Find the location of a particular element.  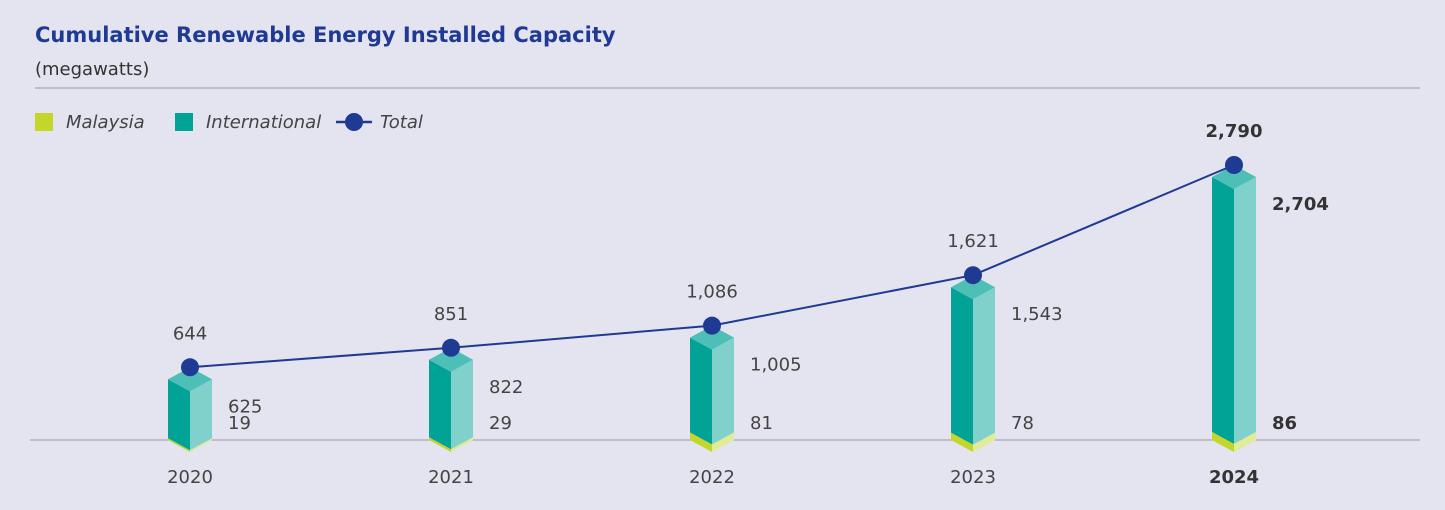

data-label: 644 is located at coordinates (190, 333).